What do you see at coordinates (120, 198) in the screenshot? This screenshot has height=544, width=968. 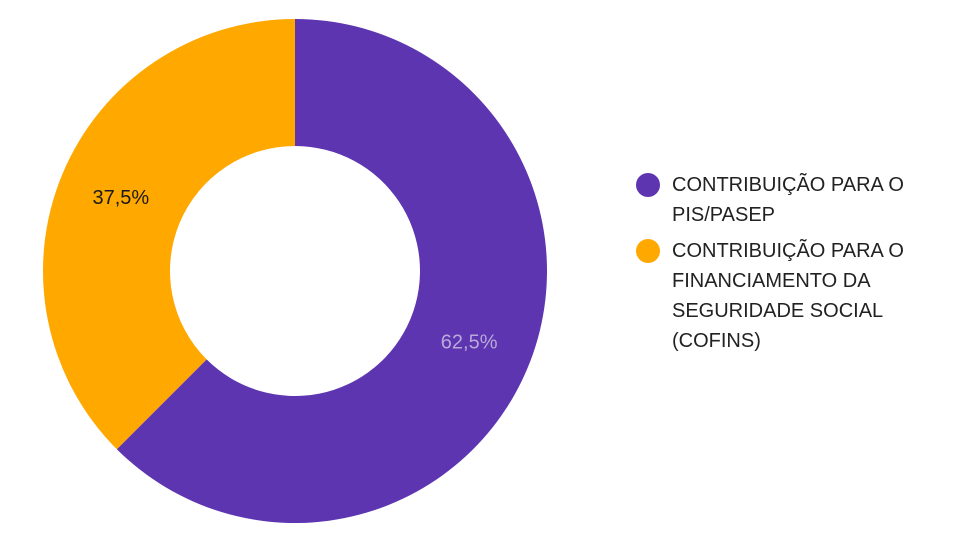 I see `slice-value-label-1: 37,5%` at bounding box center [120, 198].